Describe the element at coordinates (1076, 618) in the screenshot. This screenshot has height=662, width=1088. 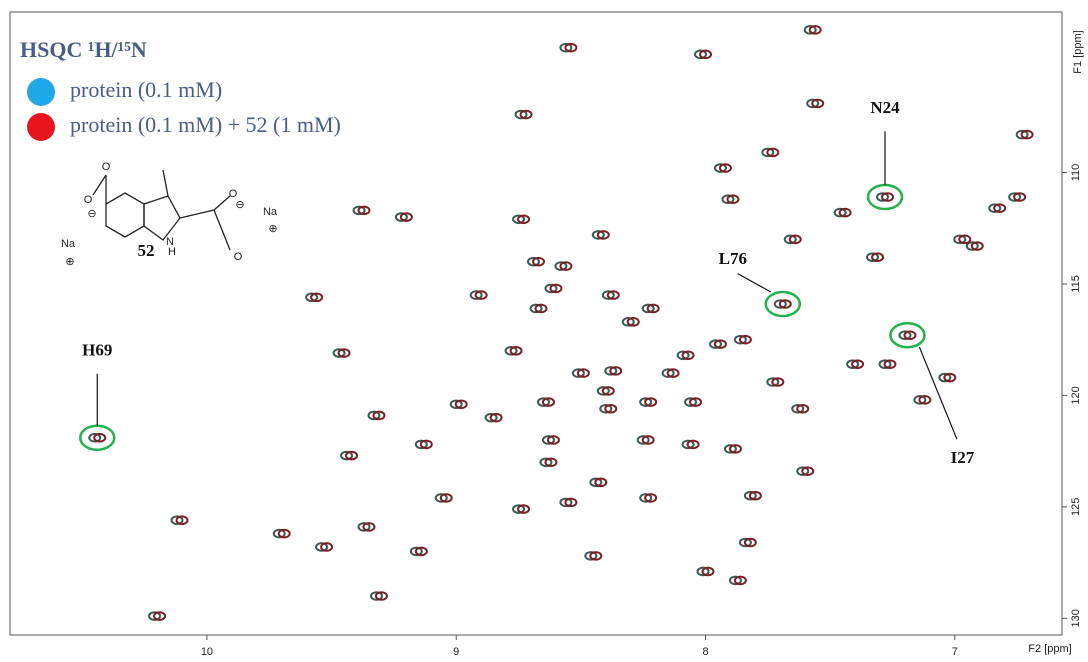
I see `y-tick-label: 130` at that location.